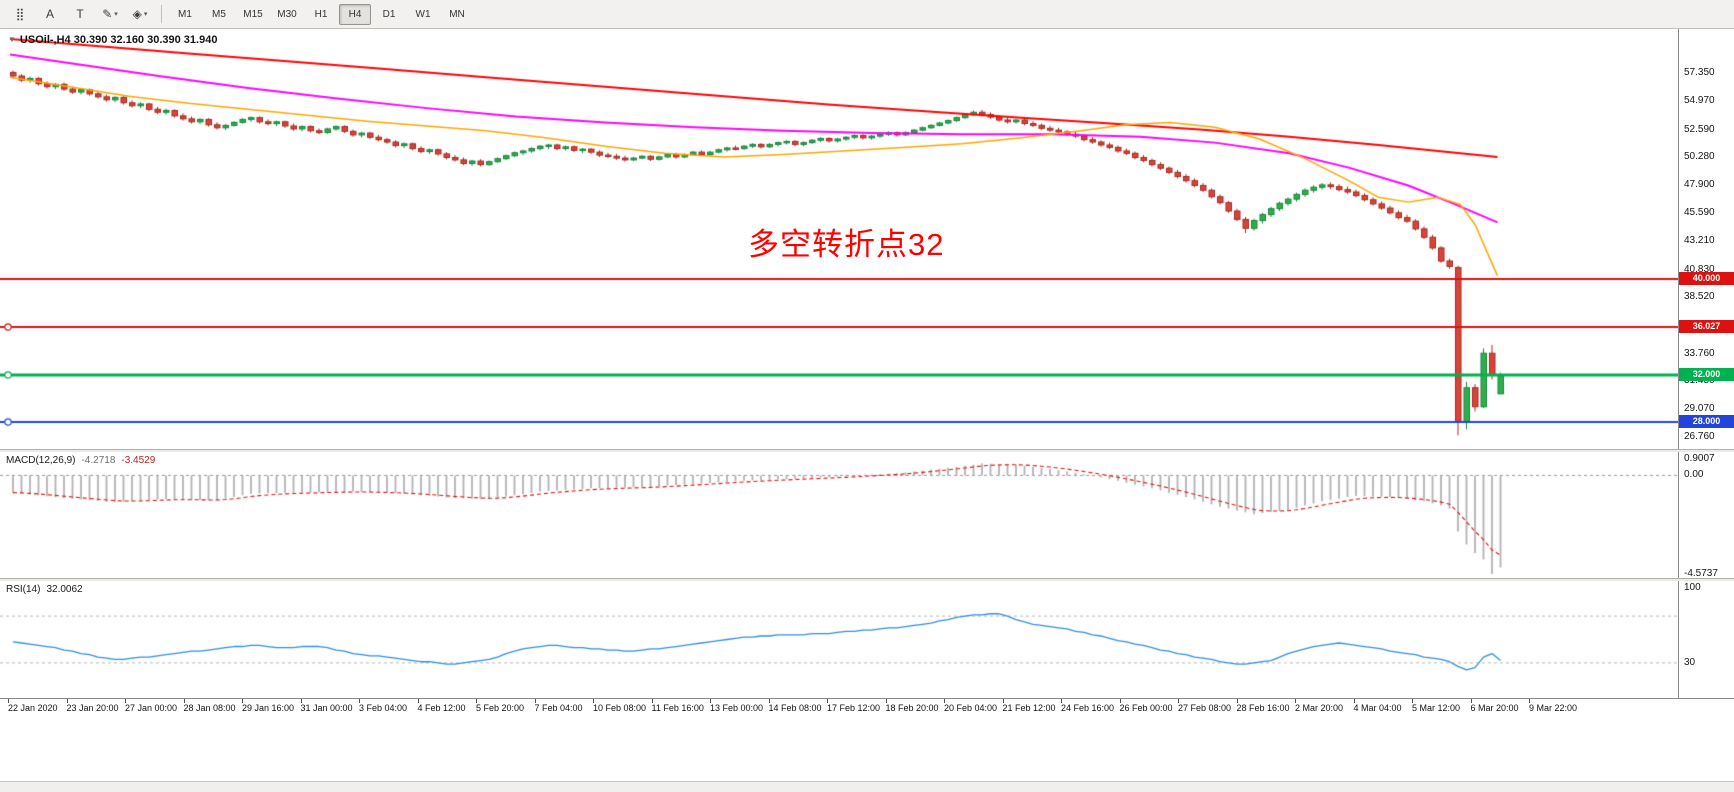 This screenshot has height=792, width=1734. I want to click on time-axis-label: 24 Feb 16:00, so click(1088, 708).